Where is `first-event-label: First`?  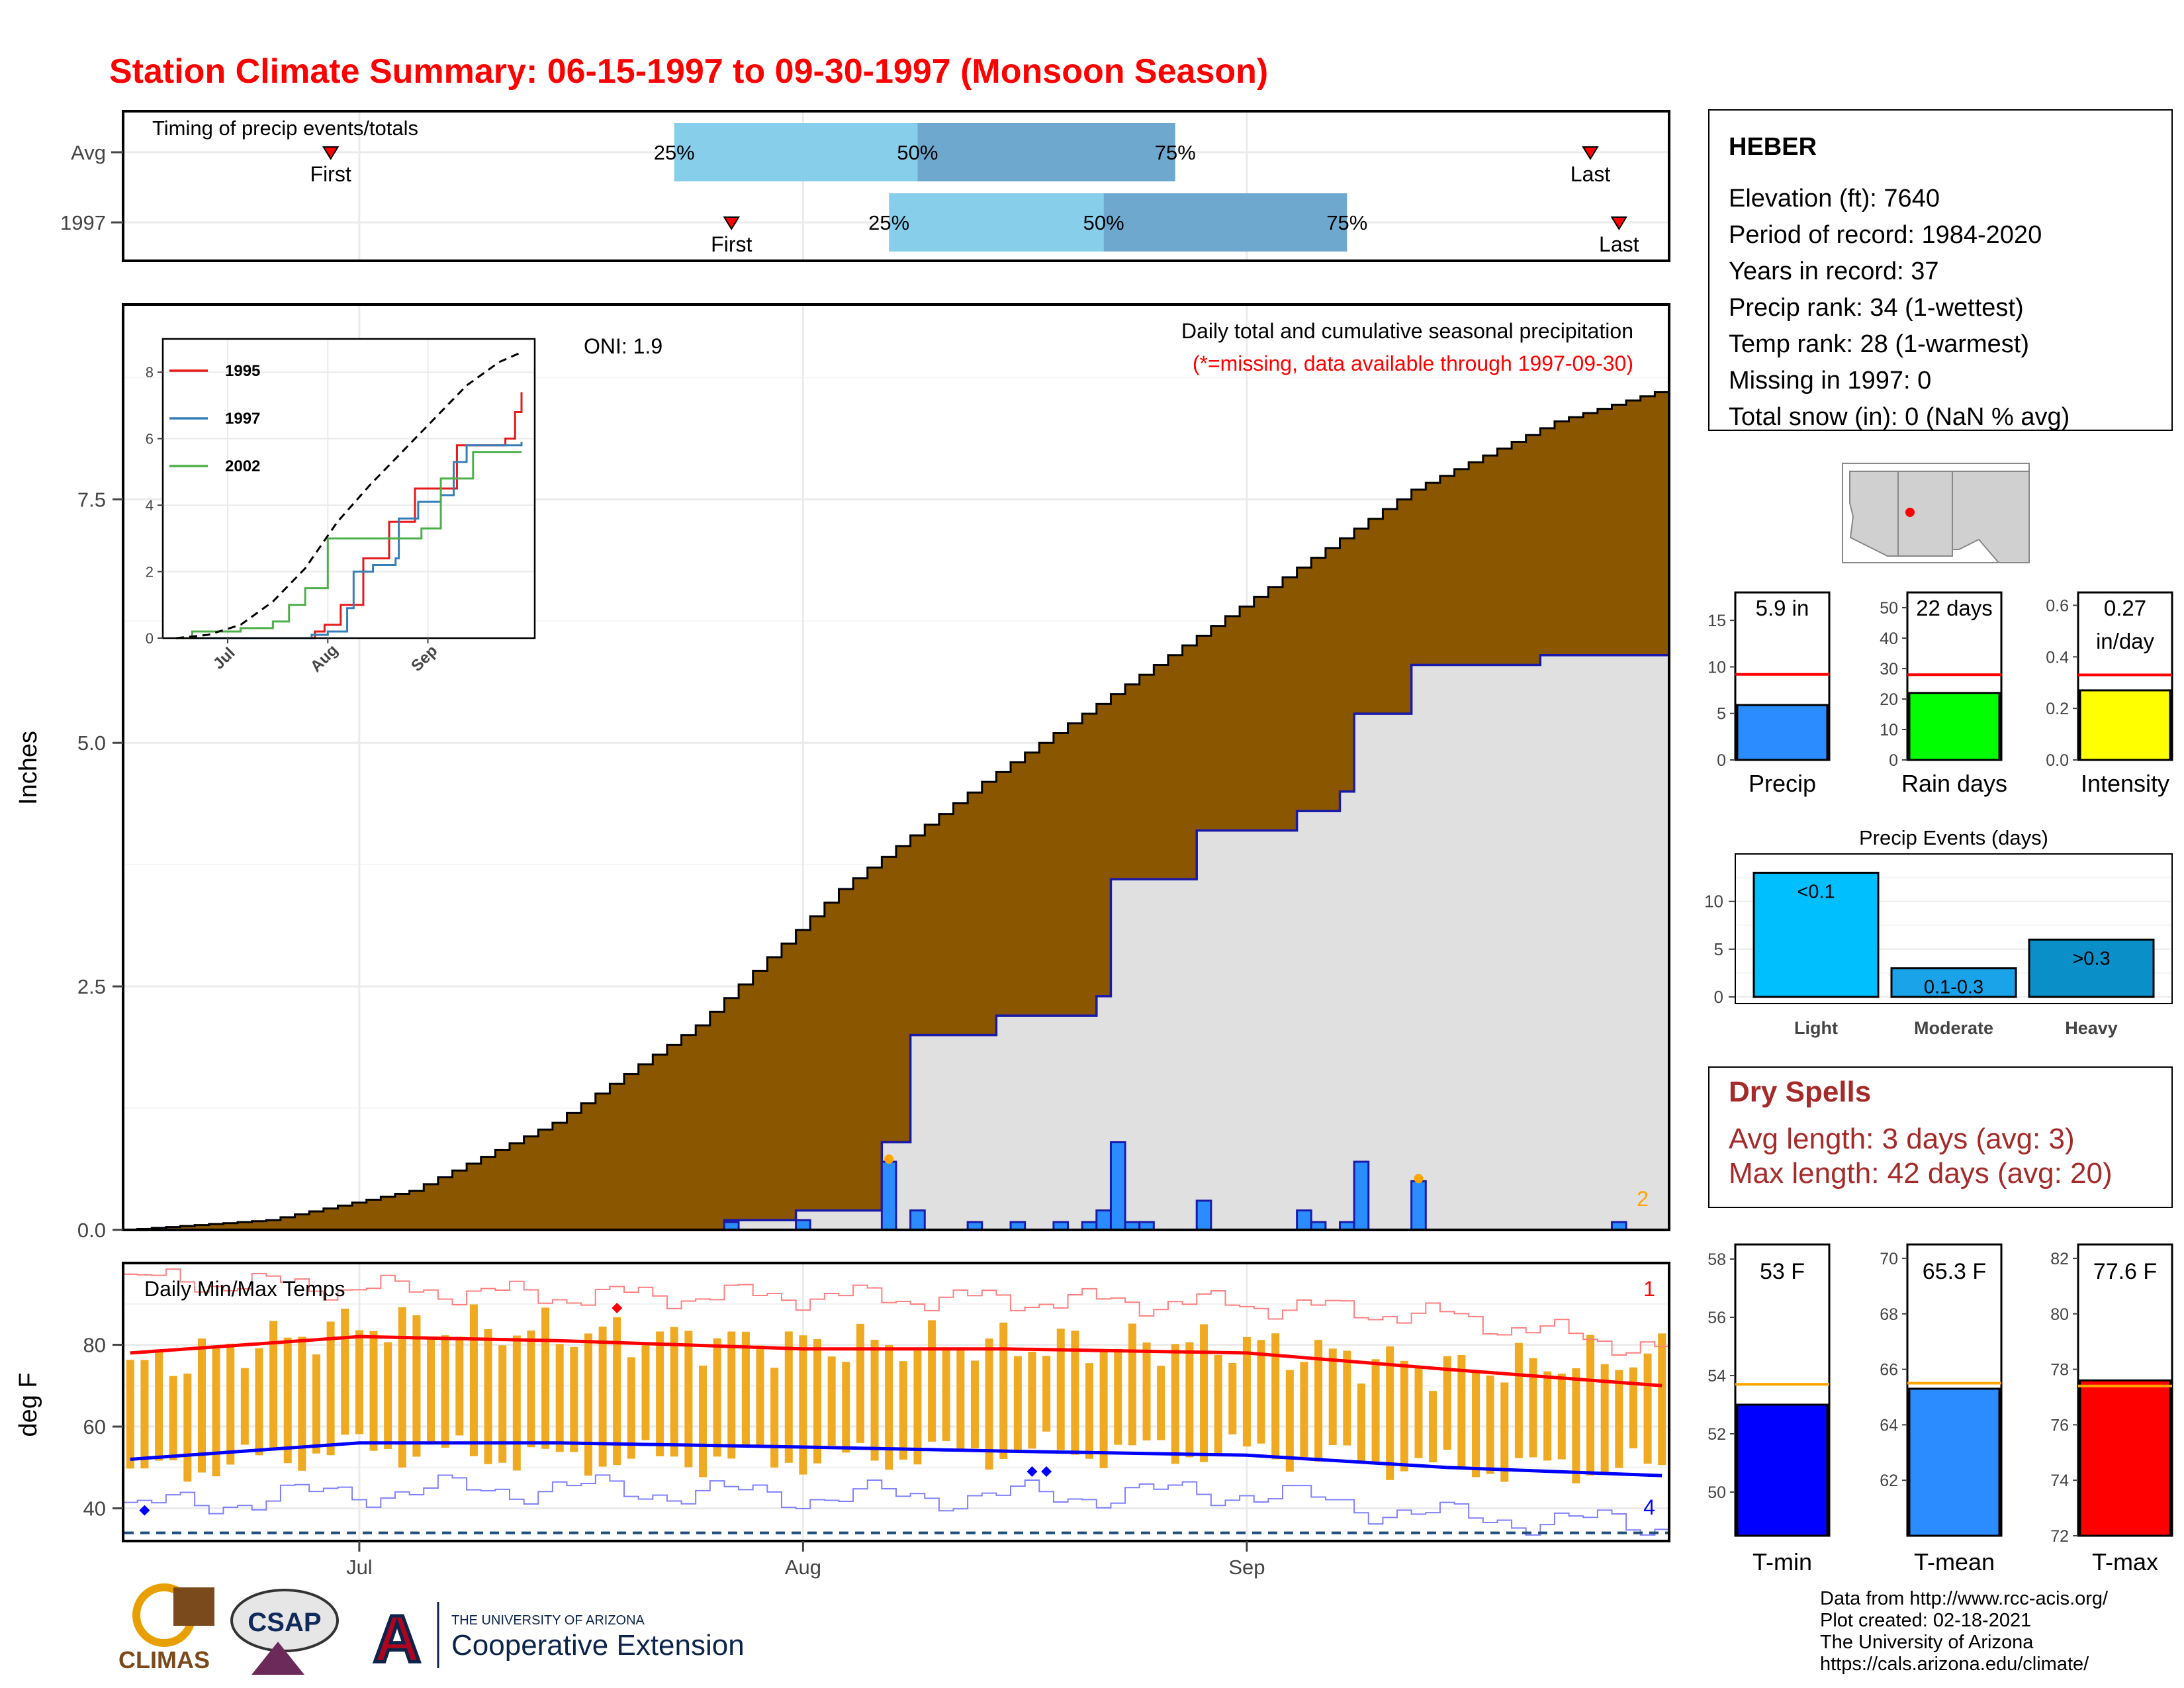 first-event-label: First is located at coordinates (331, 174).